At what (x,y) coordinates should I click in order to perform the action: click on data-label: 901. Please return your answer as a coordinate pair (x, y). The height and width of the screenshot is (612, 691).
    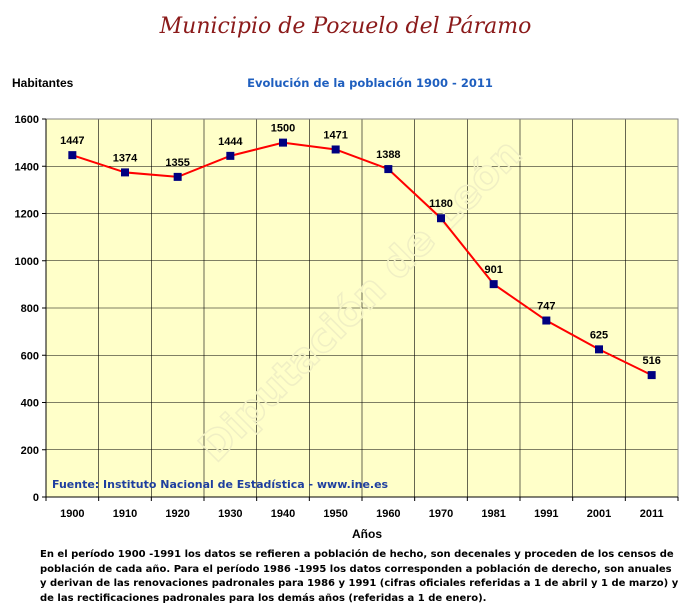
    Looking at the image, I should click on (493, 270).